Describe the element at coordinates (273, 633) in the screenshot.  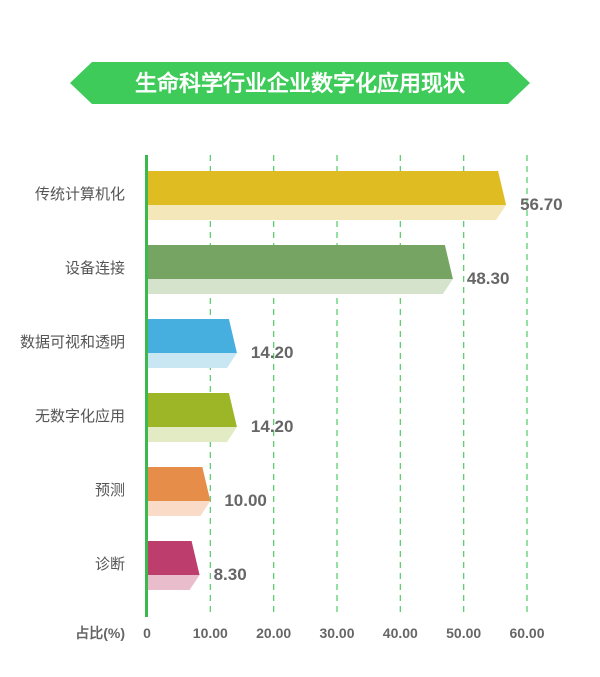
I see `x-tick-label: 20.00` at that location.